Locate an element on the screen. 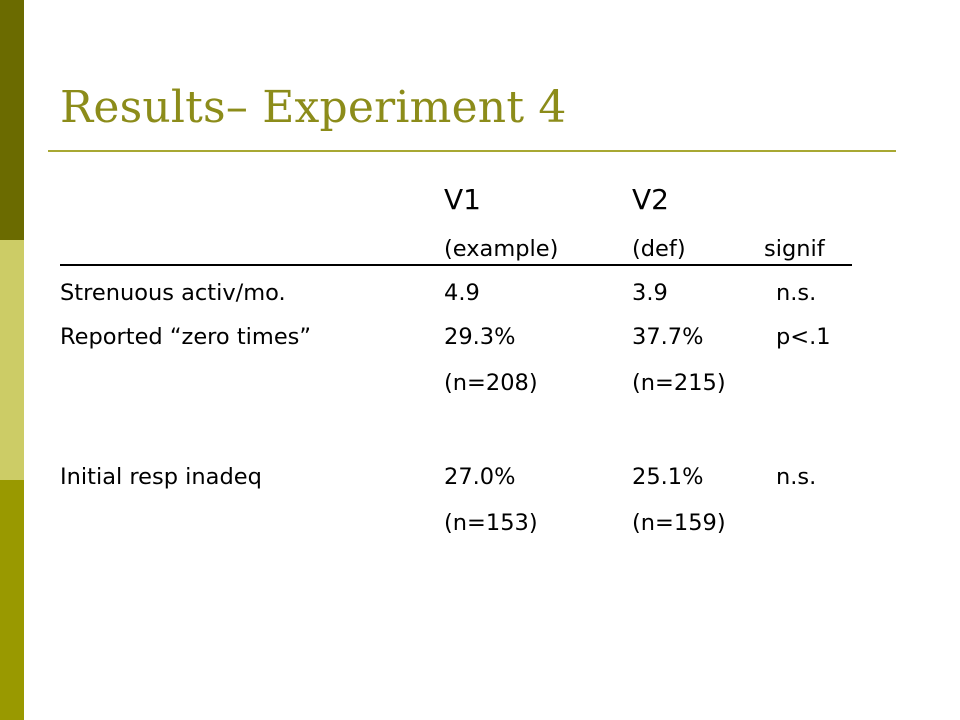  title-divider is located at coordinates (472, 151).